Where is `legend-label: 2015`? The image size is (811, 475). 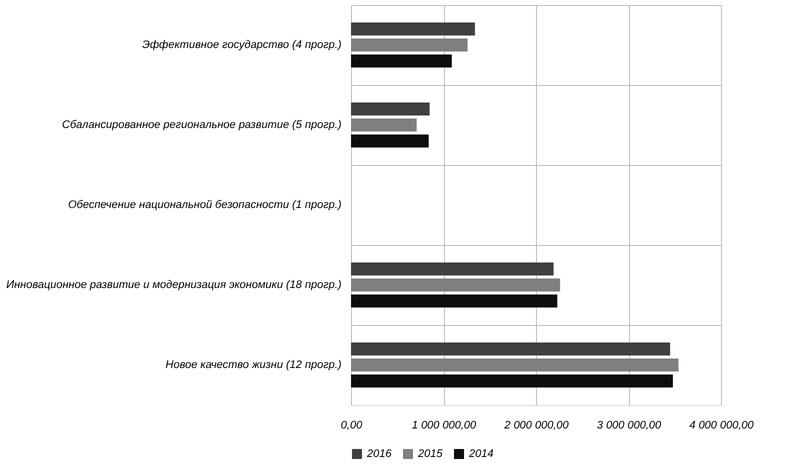 legend-label: 2015 is located at coordinates (430, 454).